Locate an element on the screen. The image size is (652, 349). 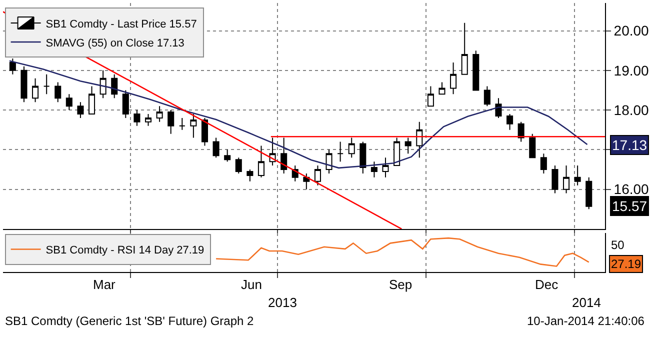
text: 27.19 is located at coordinates (626, 264).